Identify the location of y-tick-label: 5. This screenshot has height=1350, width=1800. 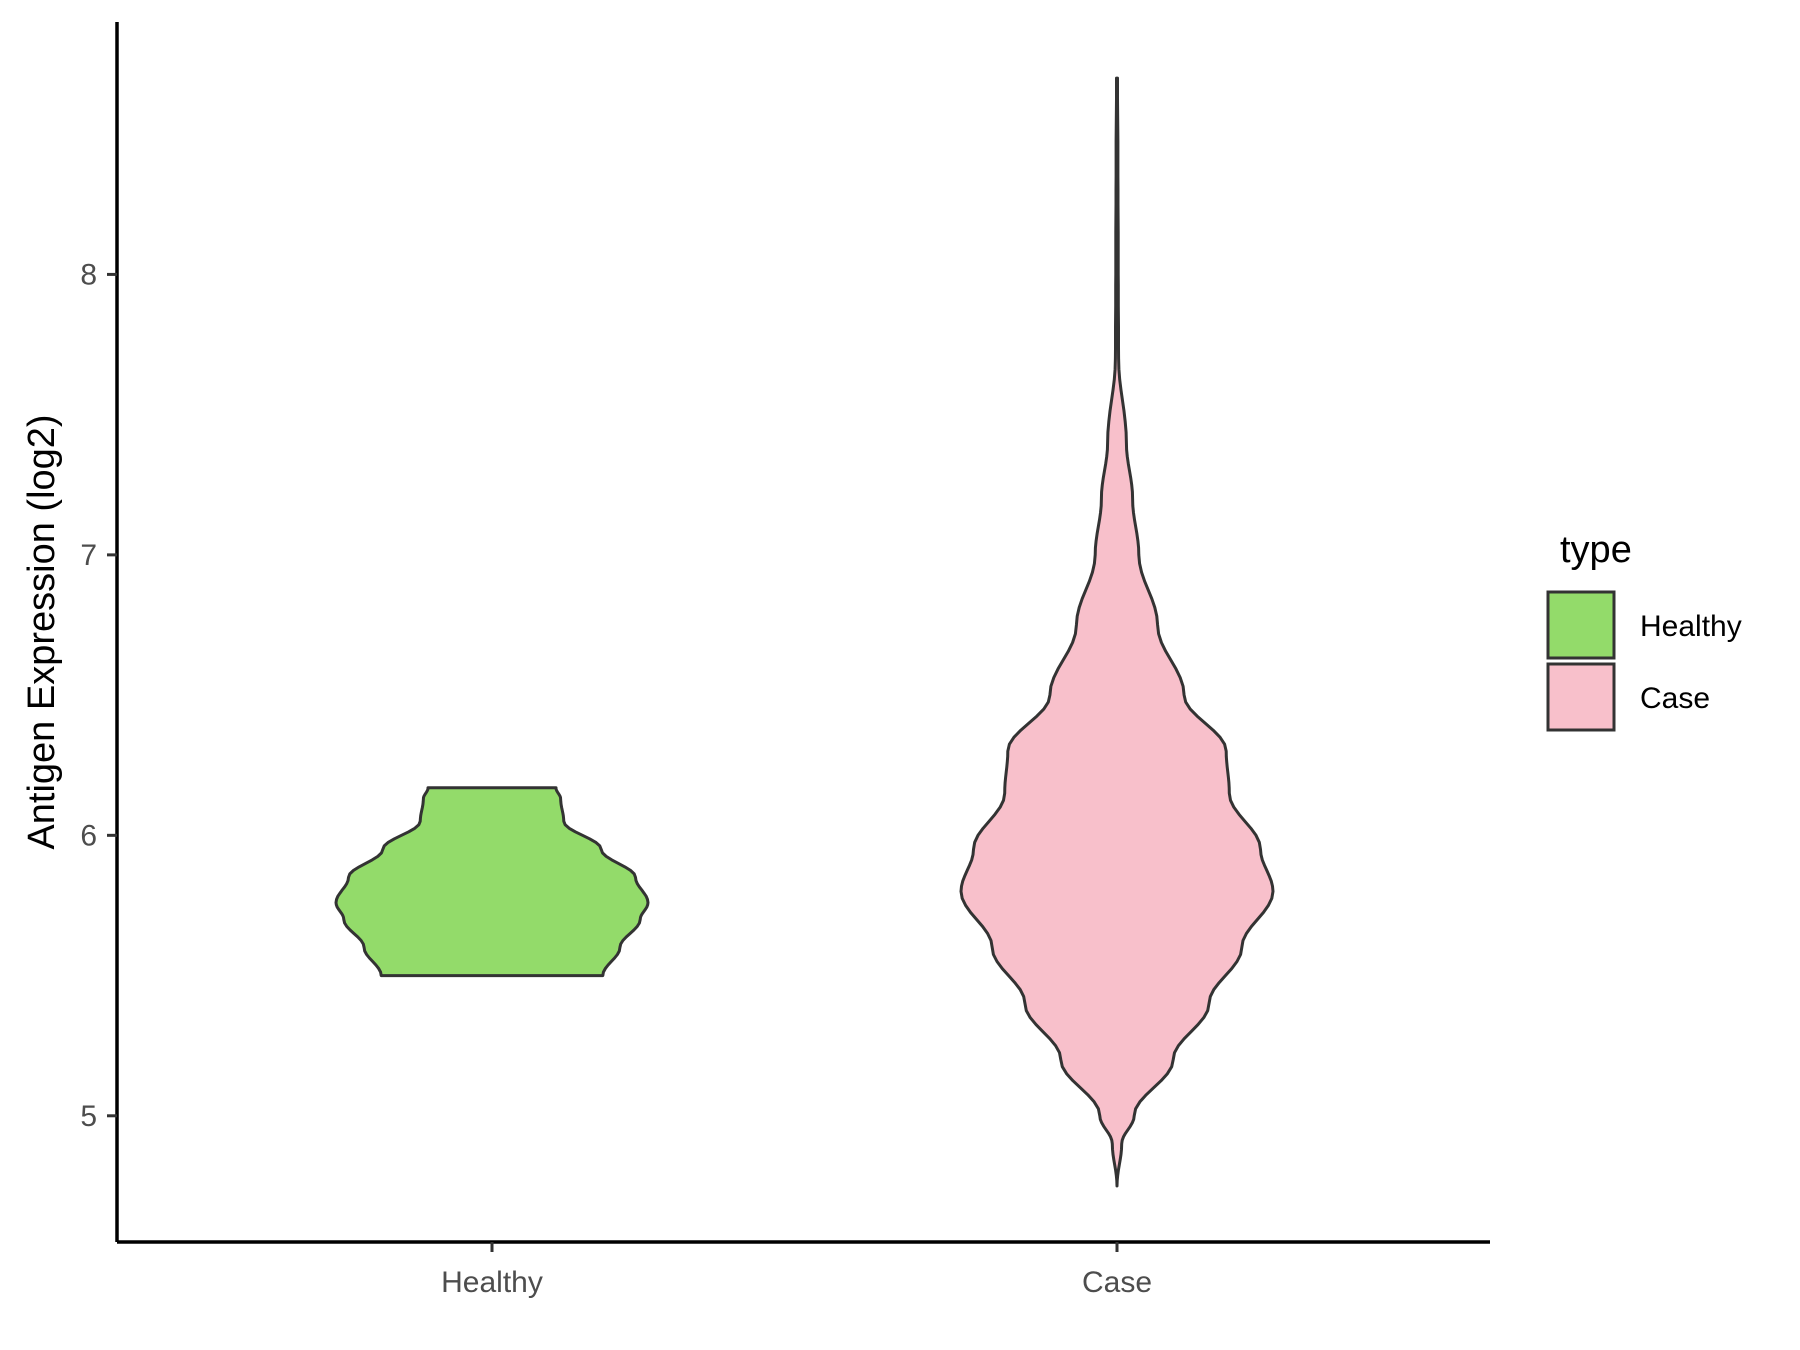
(88, 1116).